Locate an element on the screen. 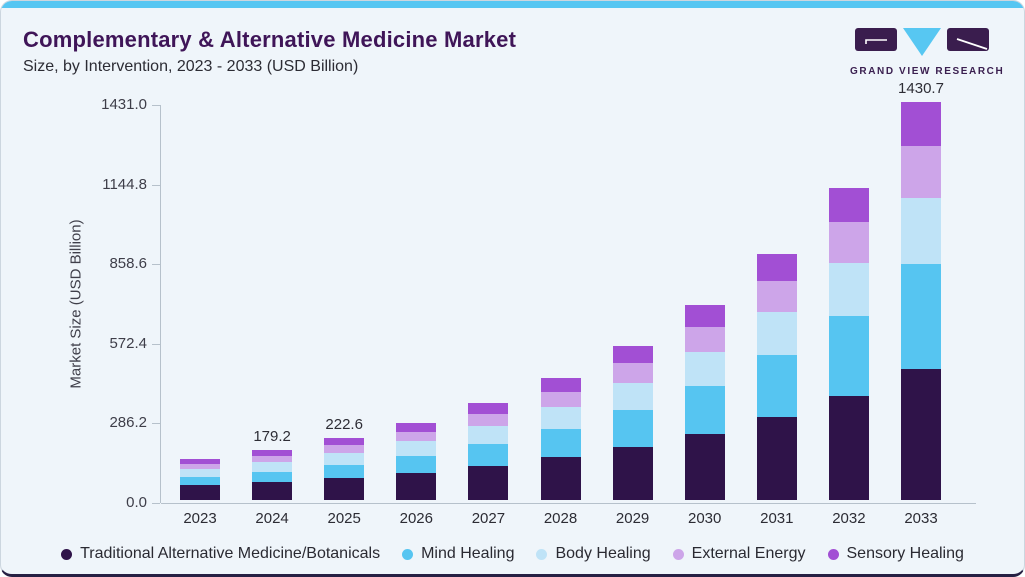 The height and width of the screenshot is (577, 1025). gvr-logo-icon is located at coordinates (922, 42).